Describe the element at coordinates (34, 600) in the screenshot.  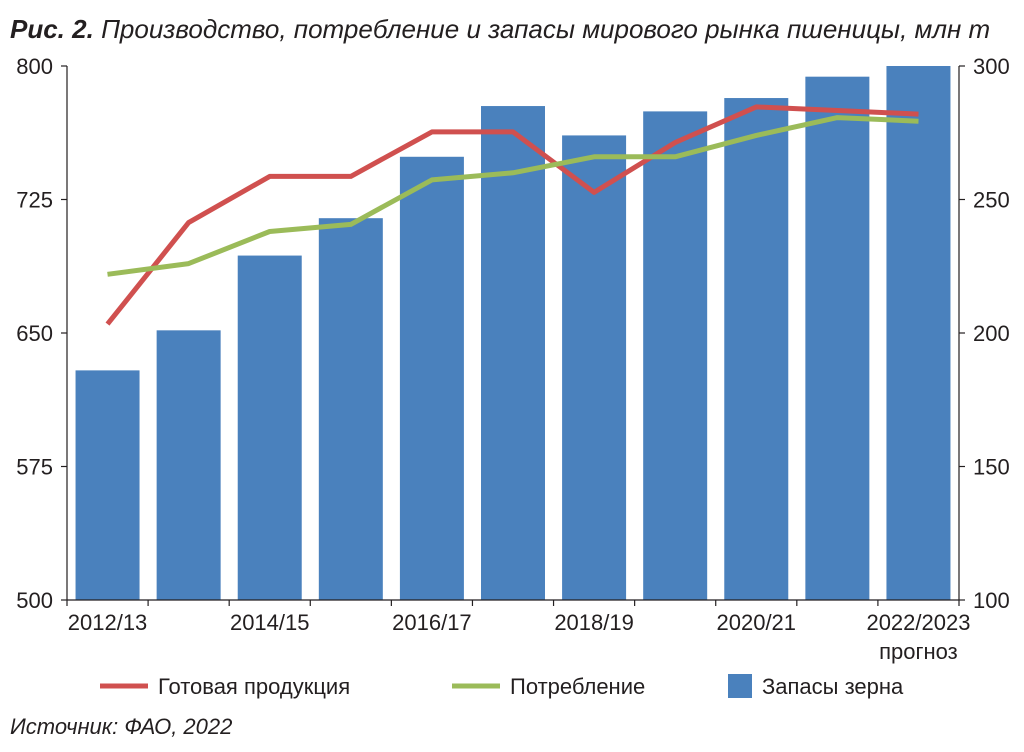
I see `y-left-tick-label: 500` at that location.